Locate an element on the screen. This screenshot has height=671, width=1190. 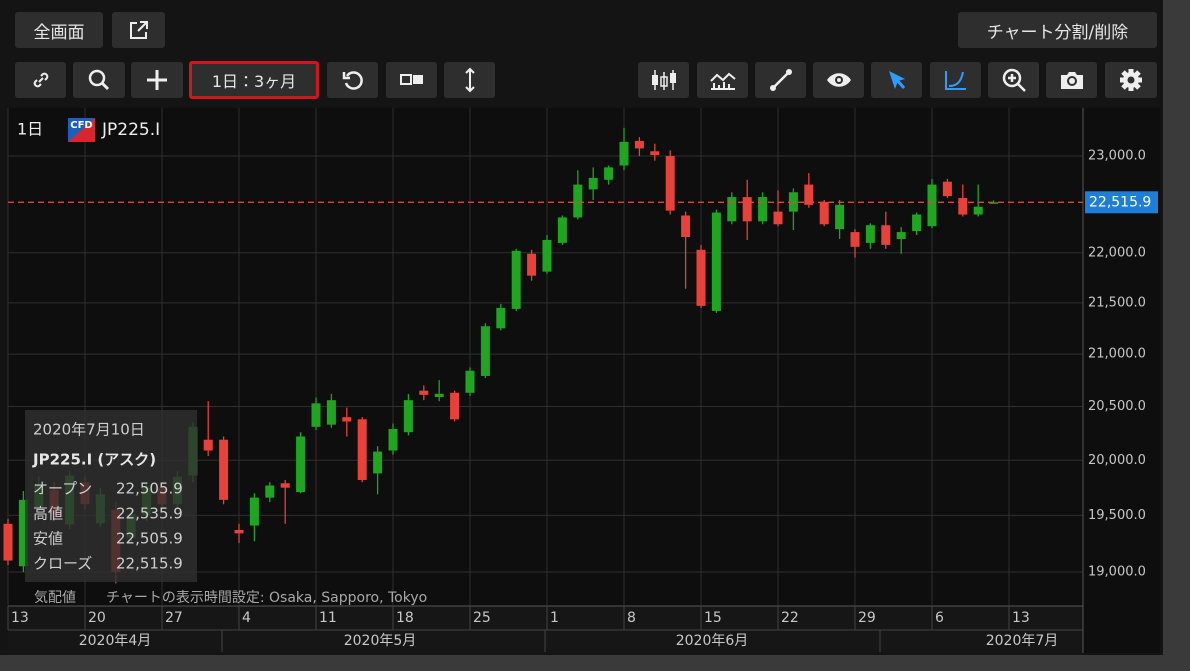
camera-button is located at coordinates (1071, 80).